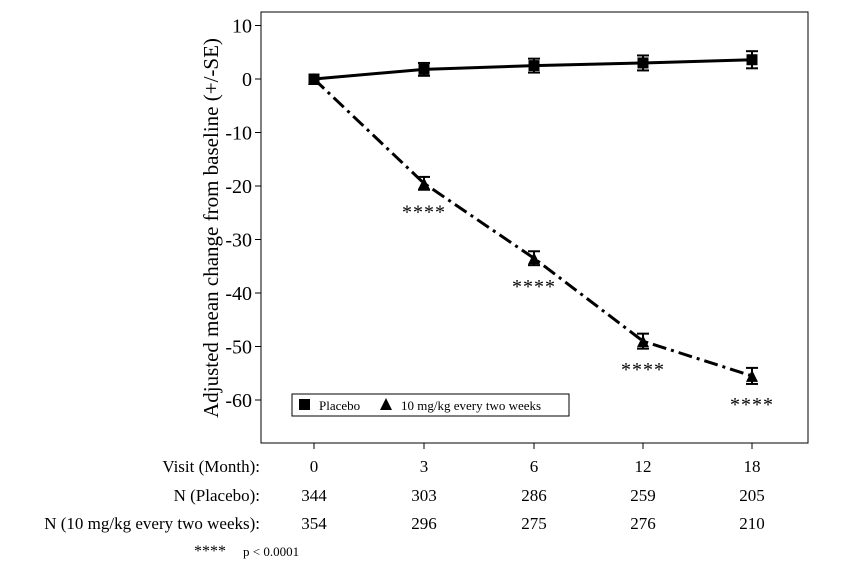  I want to click on table-row-label: N (Placebo):, so click(217, 495).